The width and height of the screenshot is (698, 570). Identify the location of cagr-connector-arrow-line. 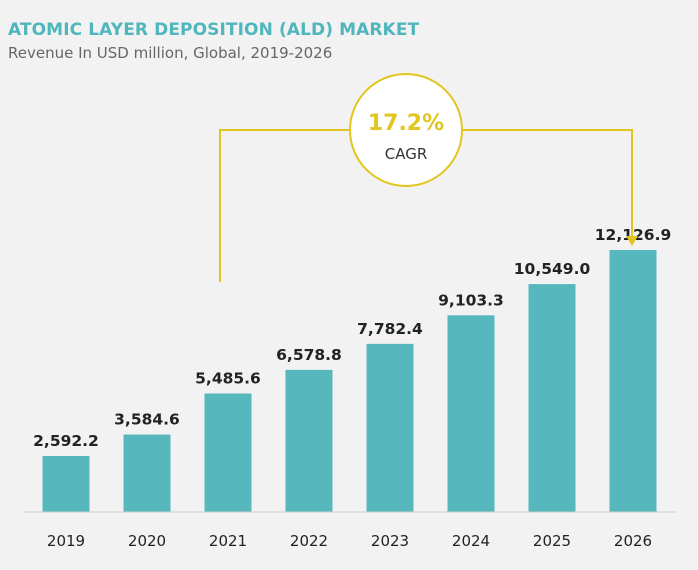
(547, 183).